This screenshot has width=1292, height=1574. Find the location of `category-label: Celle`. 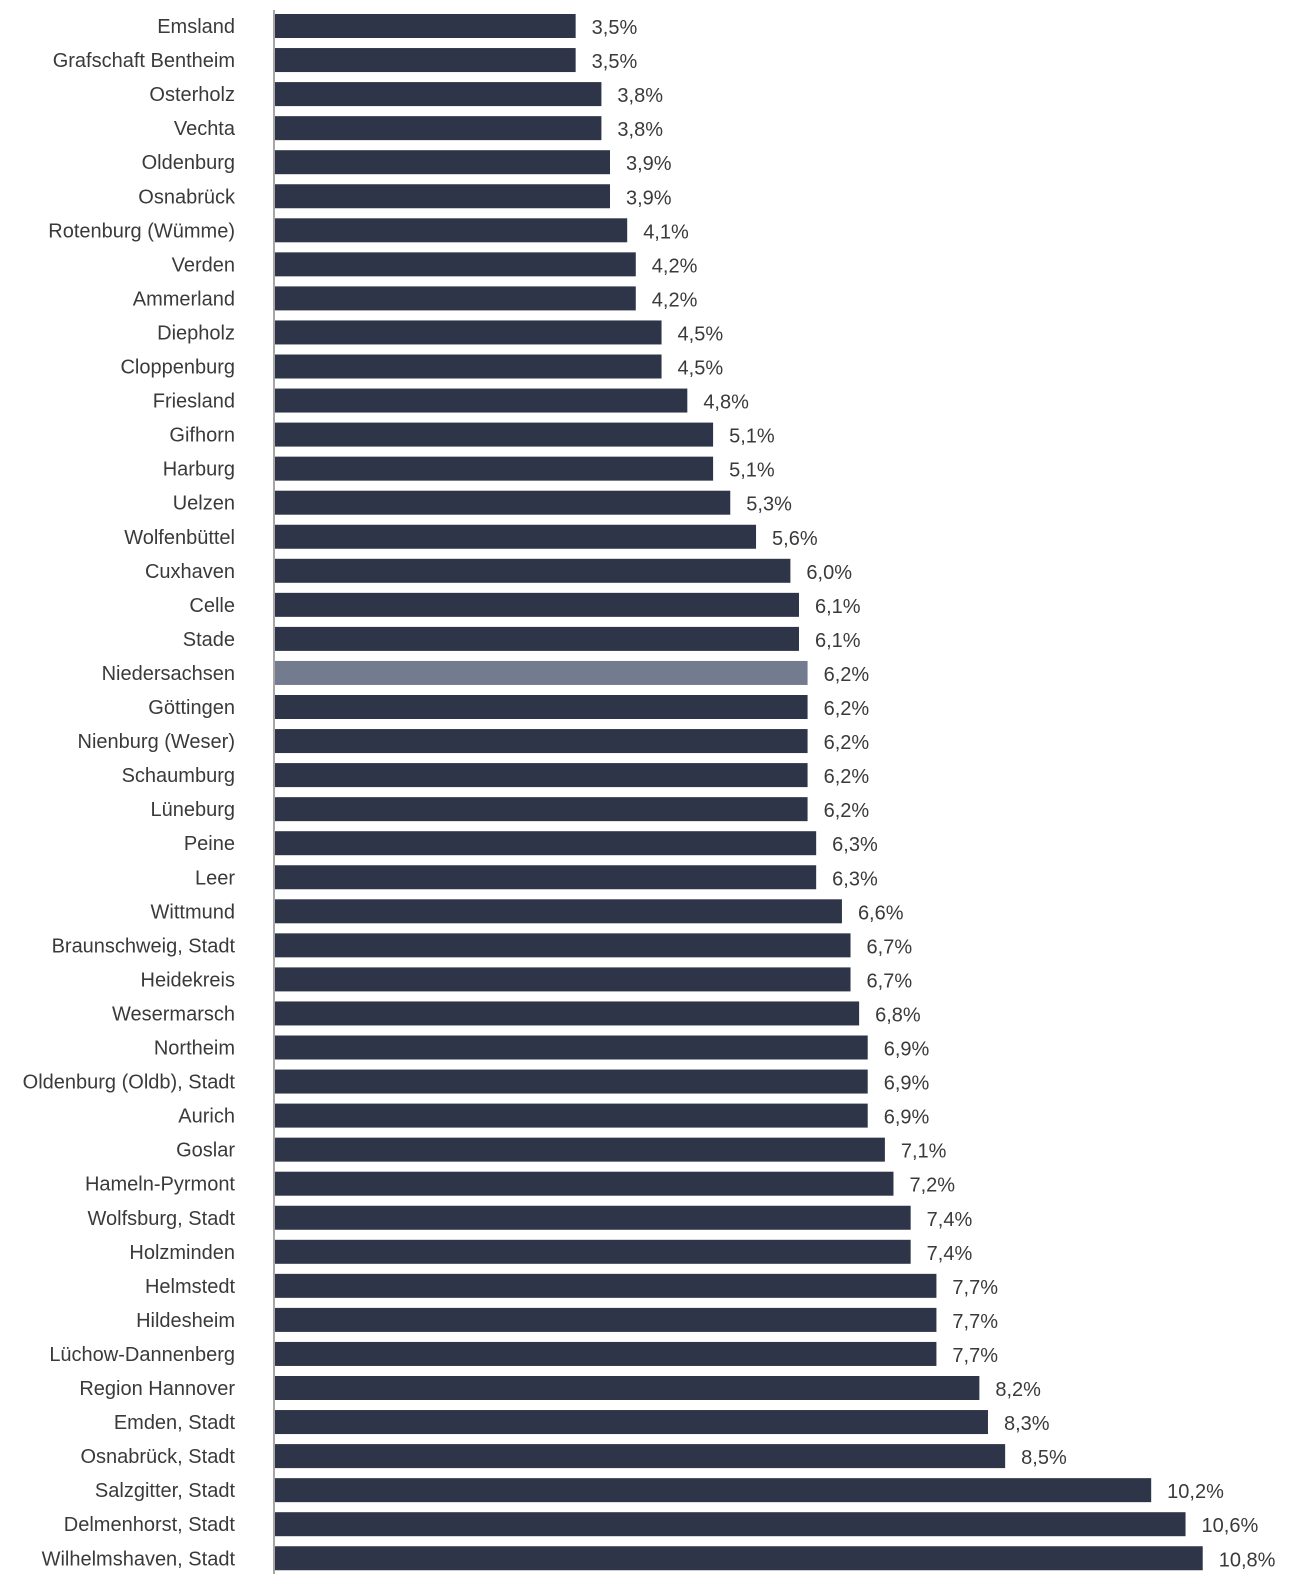

category-label: Celle is located at coordinates (212, 606).